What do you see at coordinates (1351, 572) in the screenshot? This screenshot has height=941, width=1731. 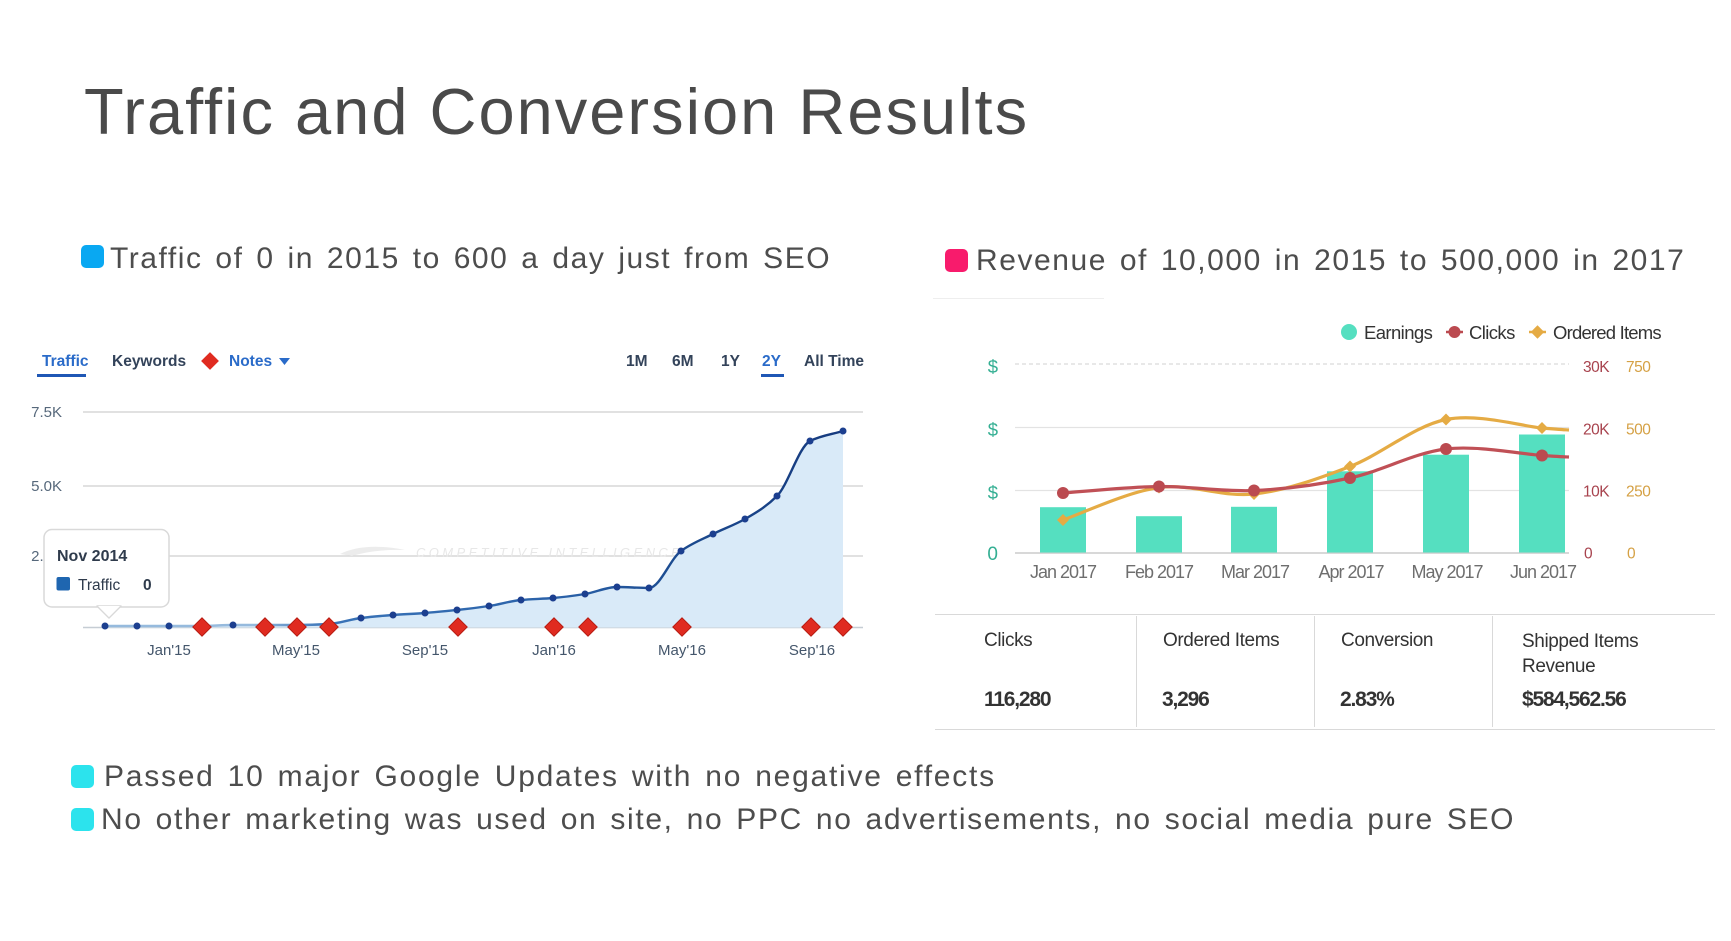 I see `svg-text: Apr 2017` at bounding box center [1351, 572].